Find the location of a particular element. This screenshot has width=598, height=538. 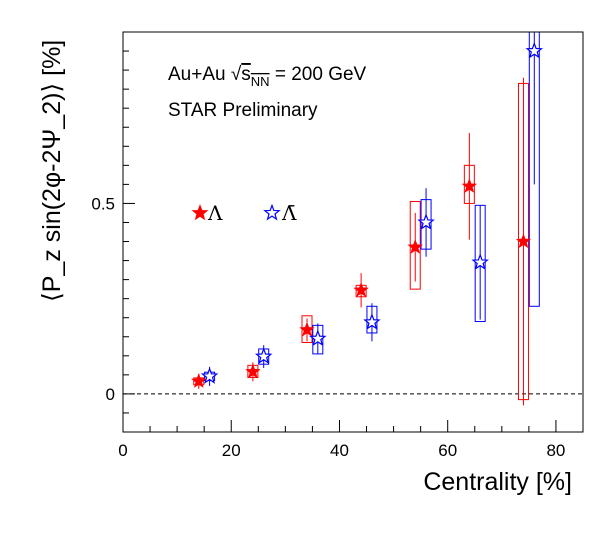

x-tick-label: 20 is located at coordinates (231, 450).